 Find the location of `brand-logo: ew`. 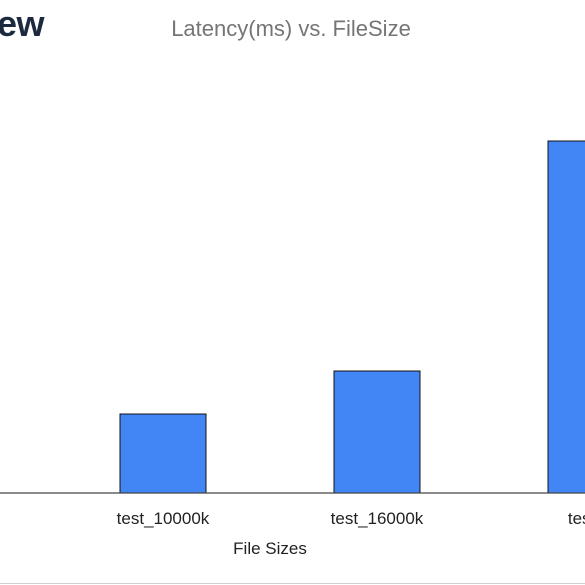

brand-logo: ew is located at coordinates (22, 23).